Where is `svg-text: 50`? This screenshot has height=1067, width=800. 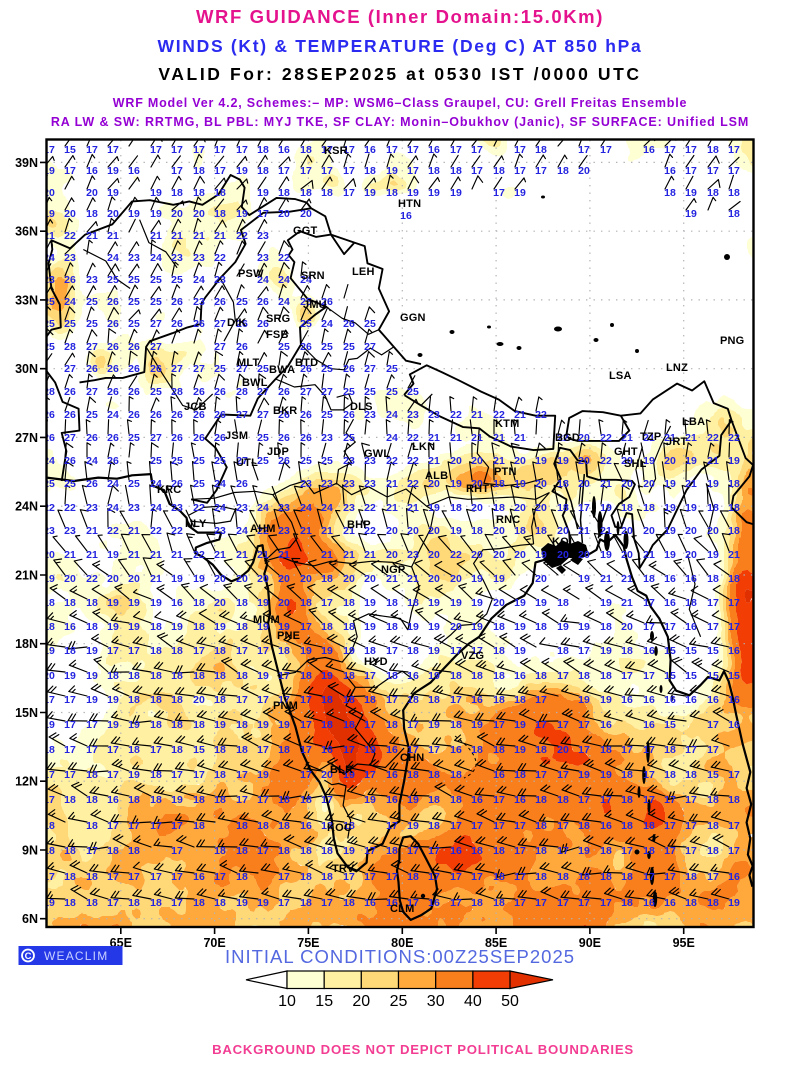
svg-text: 50 is located at coordinates (510, 1001).